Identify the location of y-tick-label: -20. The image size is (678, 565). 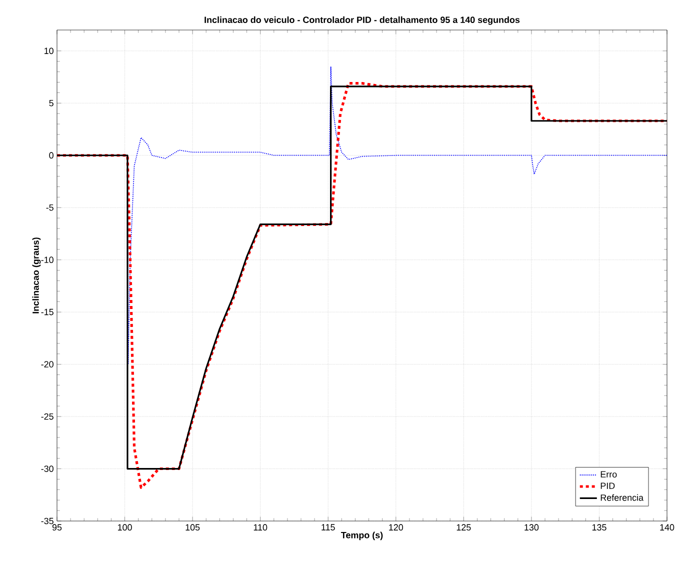
(47, 364).